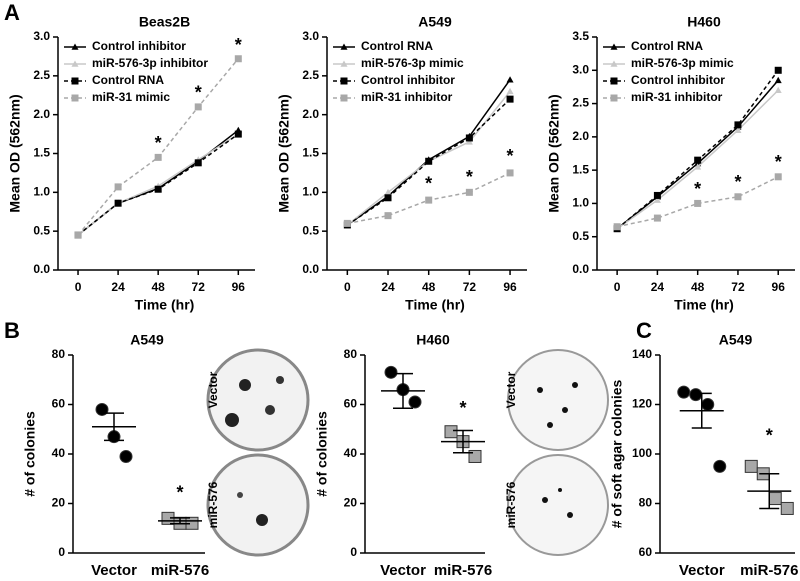  What do you see at coordinates (199, 287) in the screenshot?
I see `x-tick-label: 72` at bounding box center [199, 287].